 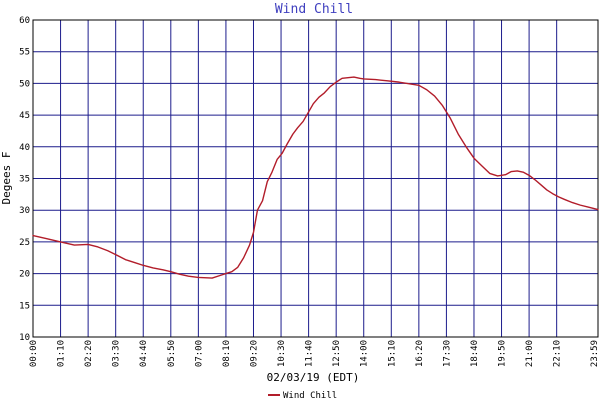 What do you see at coordinates (313, 377) in the screenshot?
I see `x-axis-label: 02/03/19 (EDT)` at bounding box center [313, 377].